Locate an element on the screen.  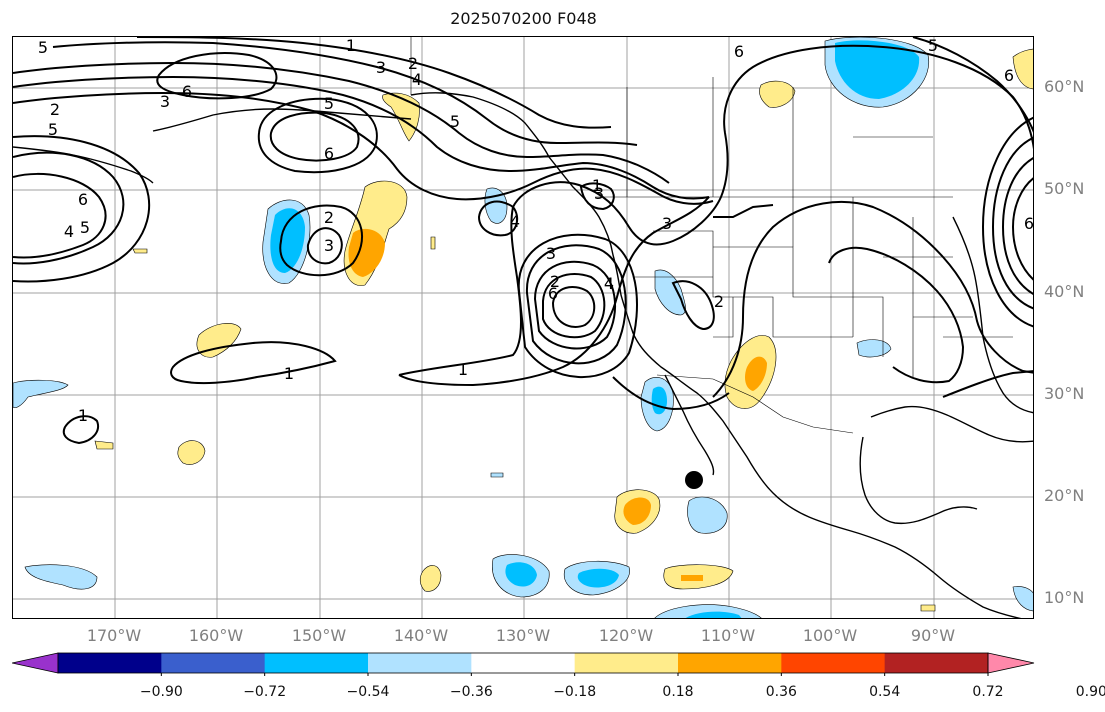
coast-gulf-mexico is located at coordinates (951, 424).